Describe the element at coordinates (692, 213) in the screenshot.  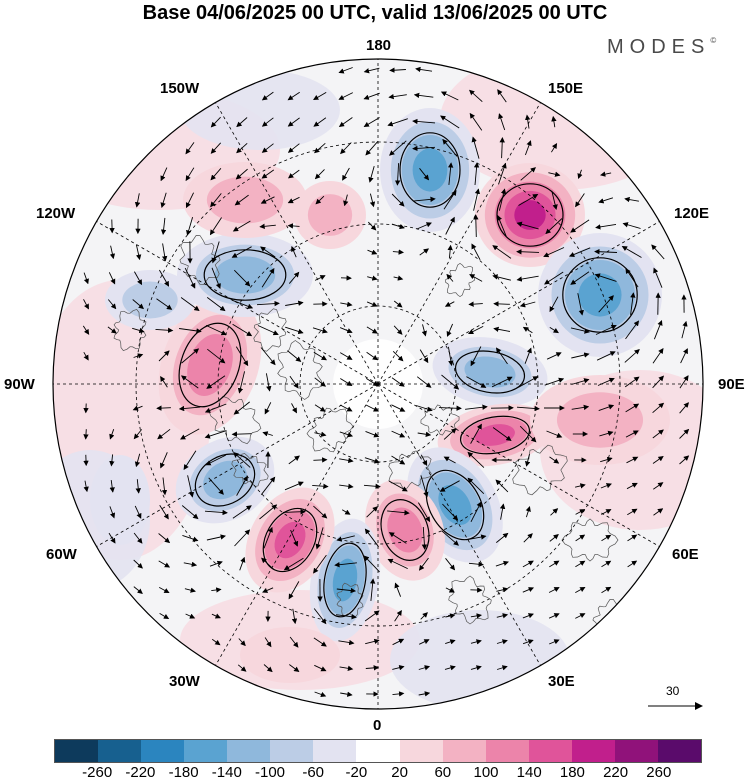
I see `lon-label-120e: 120E` at that location.